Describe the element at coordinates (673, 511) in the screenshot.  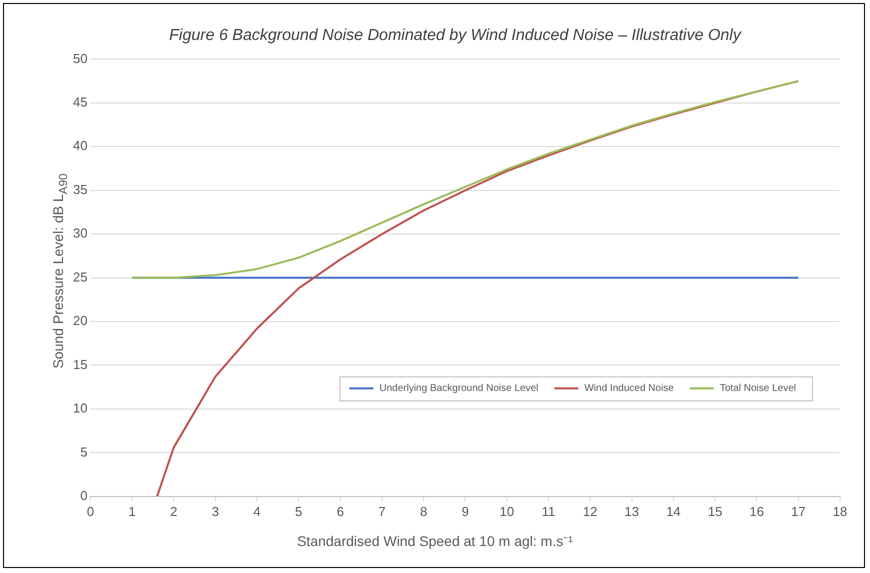
I see `x-tick-label: 14` at that location.